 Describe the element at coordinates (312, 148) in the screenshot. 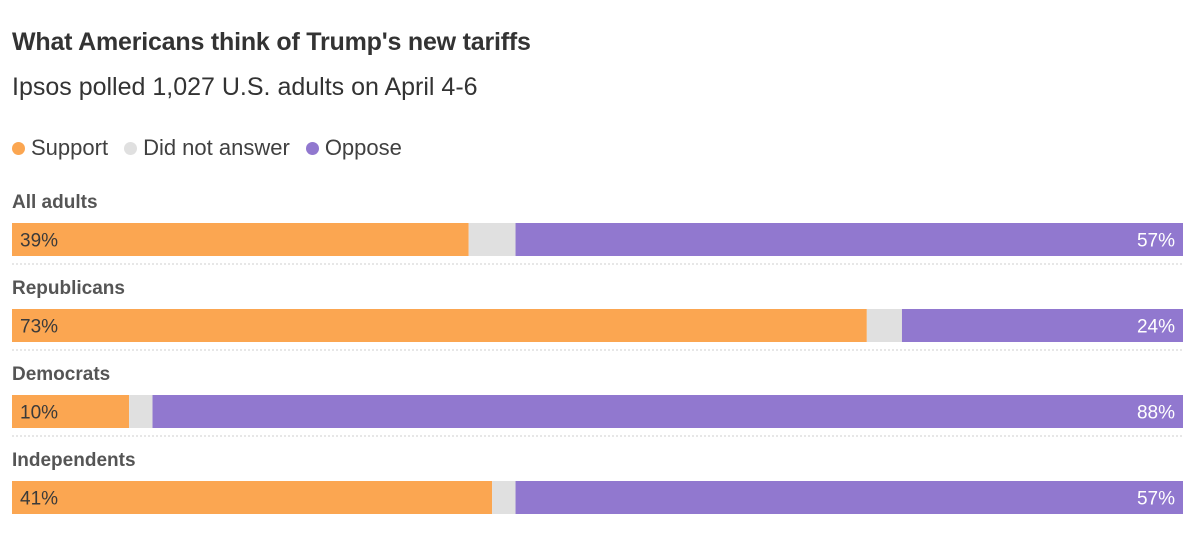

I see `legend-swatch-oppose` at that location.